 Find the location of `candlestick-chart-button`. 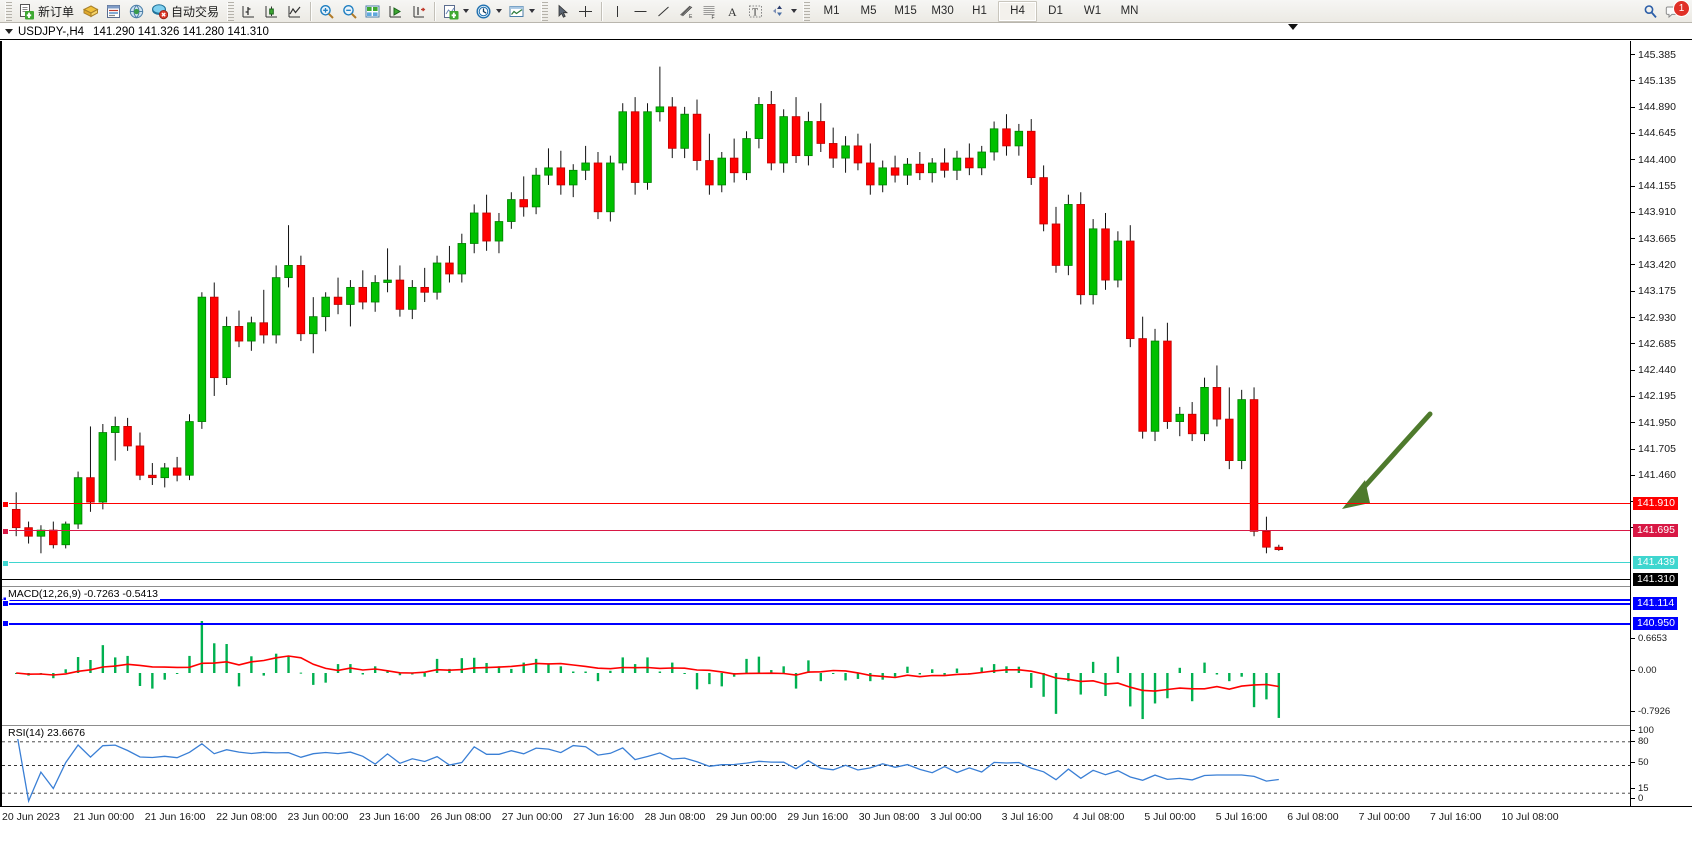

candlestick-chart-button is located at coordinates (271, 11).